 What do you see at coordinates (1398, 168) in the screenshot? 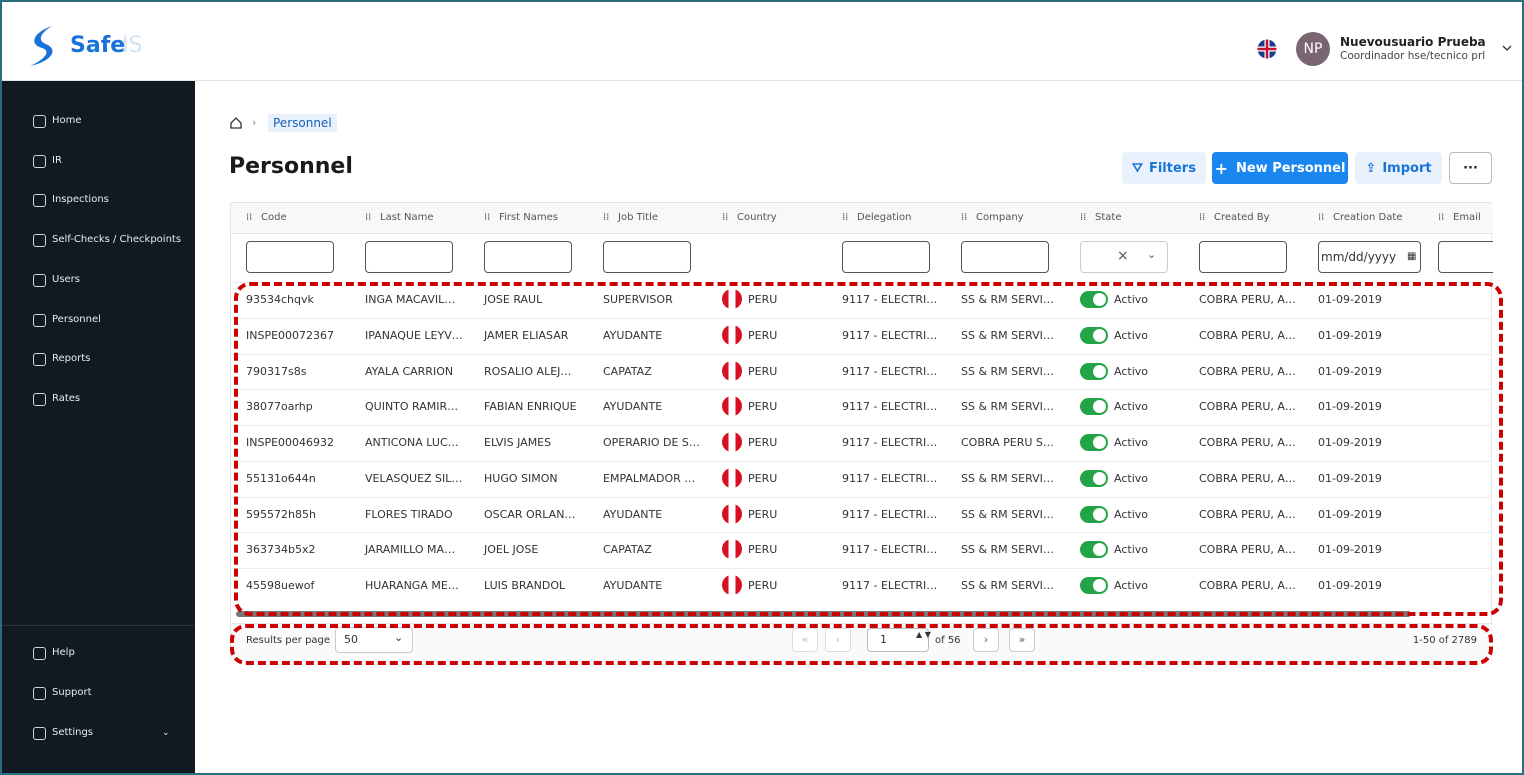
I see `import-button: ⇪ Import` at bounding box center [1398, 168].